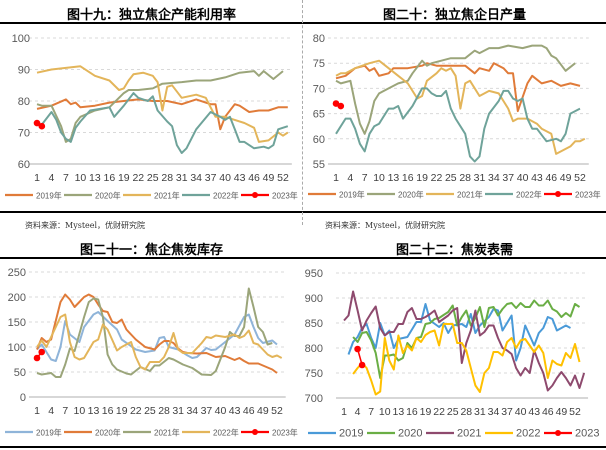  I want to click on legend-label: 2019, so click(351, 434).